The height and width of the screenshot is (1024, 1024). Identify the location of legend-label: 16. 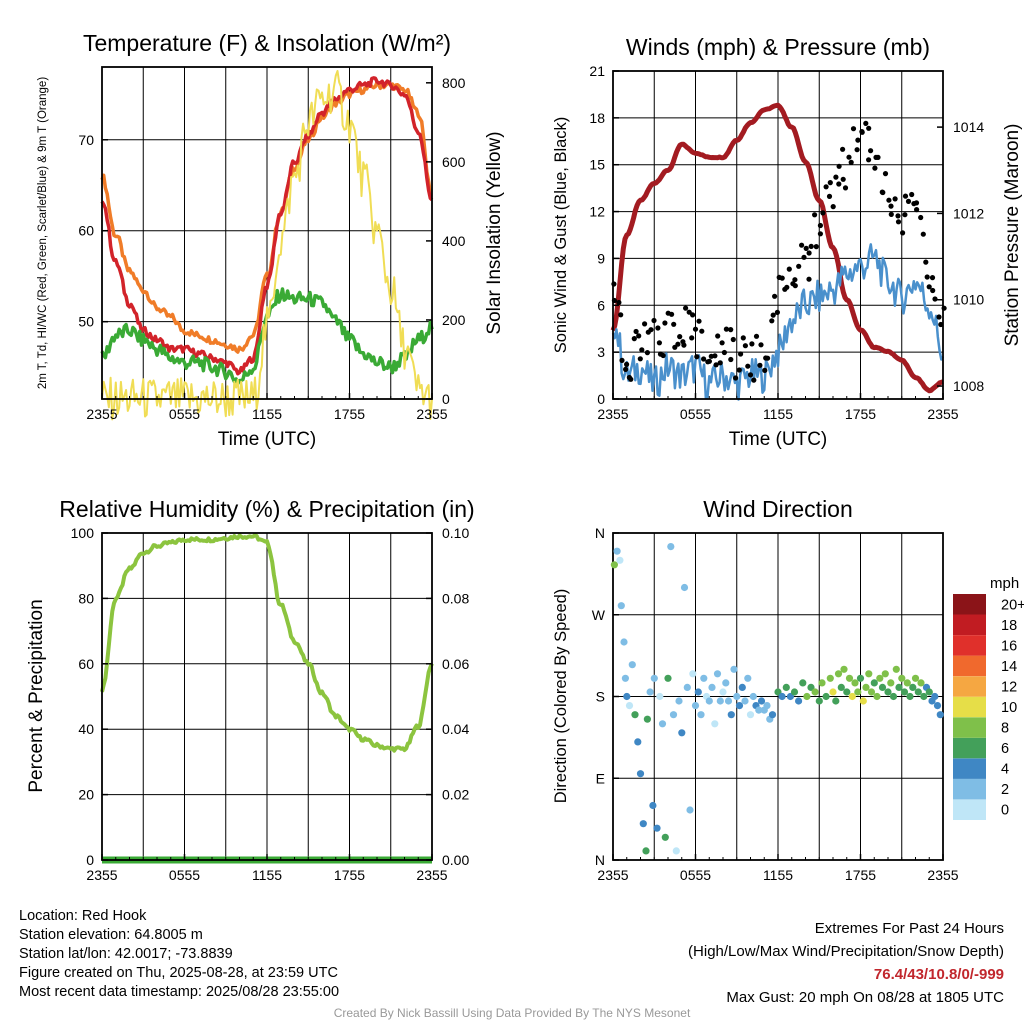
(1009, 646).